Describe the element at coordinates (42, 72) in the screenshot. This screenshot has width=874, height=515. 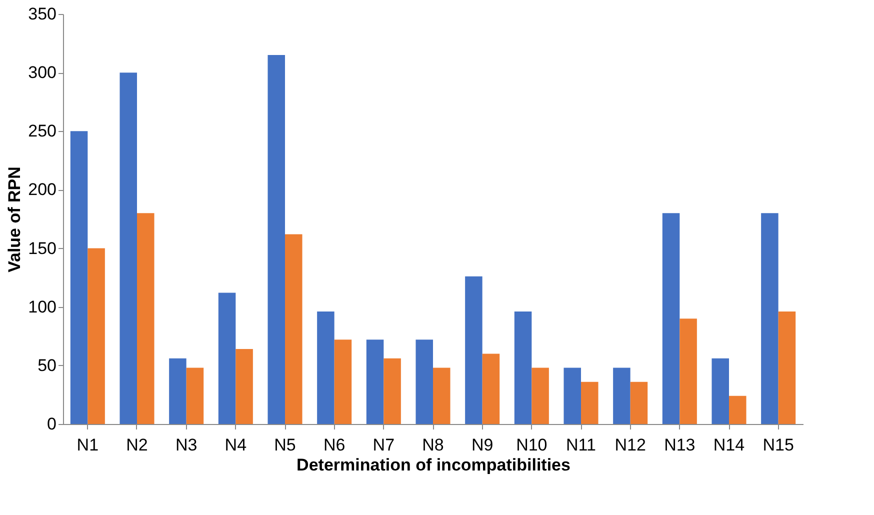
I see `y-tick-label: 300` at that location.